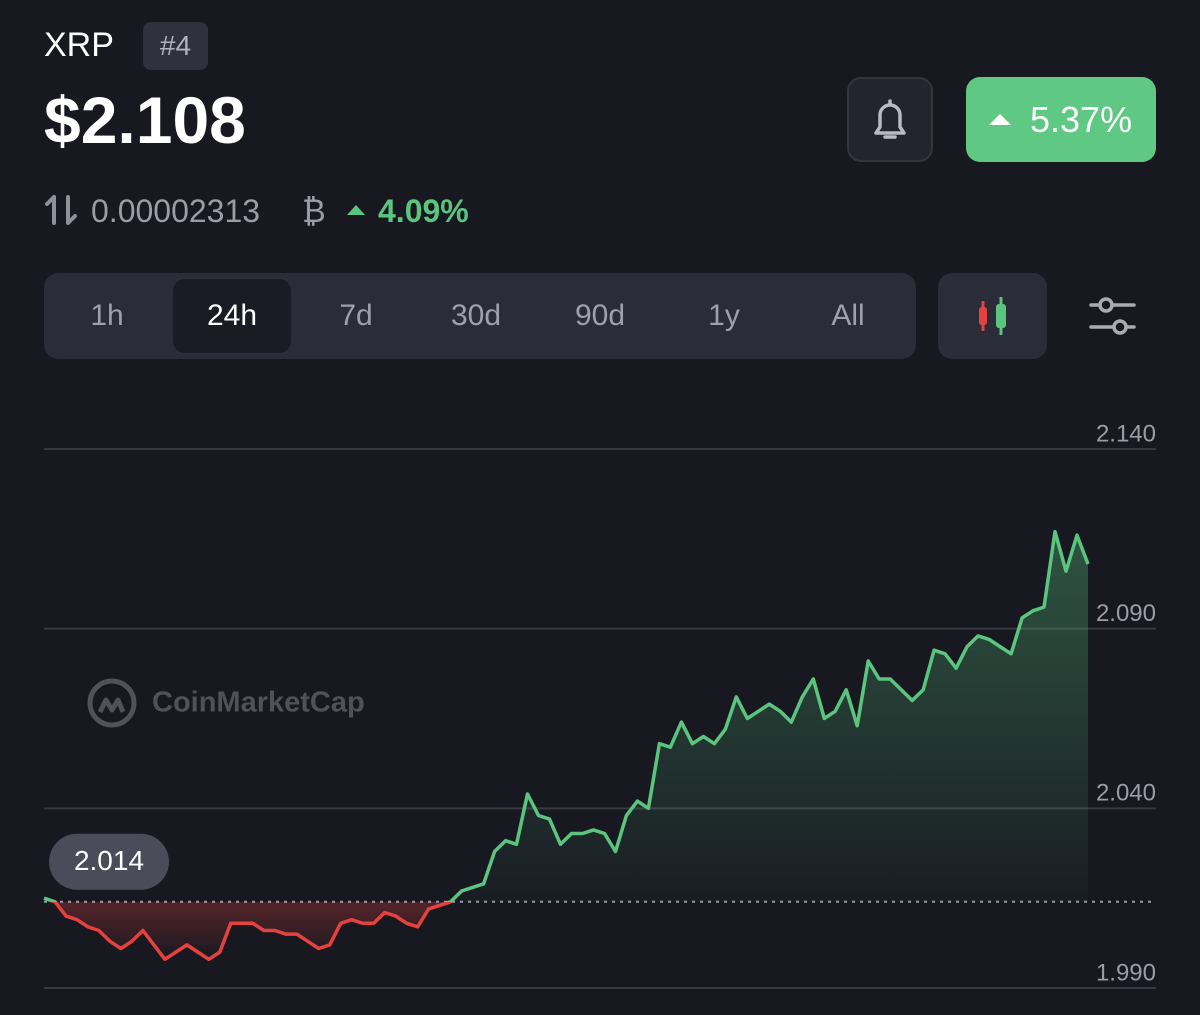 The image size is (1200, 1015). Describe the element at coordinates (107, 315) in the screenshot. I see `time-tab: 1h` at that location.